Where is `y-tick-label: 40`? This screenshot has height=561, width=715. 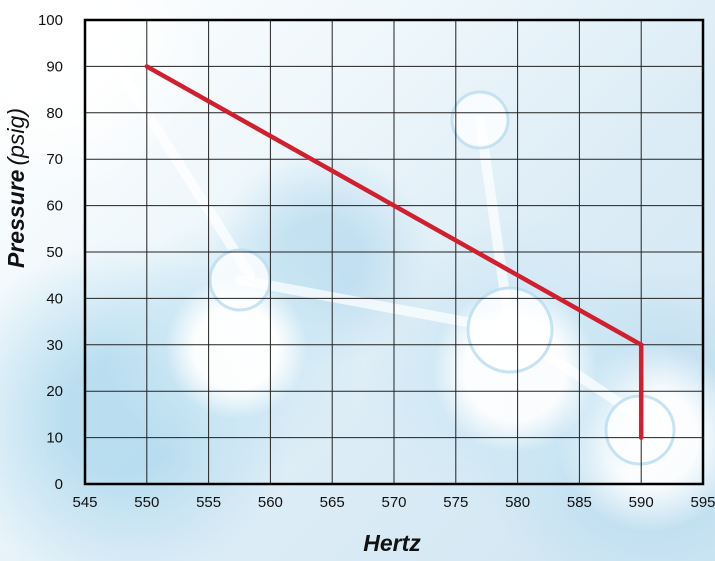
y-tick-label: 40 is located at coordinates (54, 298).